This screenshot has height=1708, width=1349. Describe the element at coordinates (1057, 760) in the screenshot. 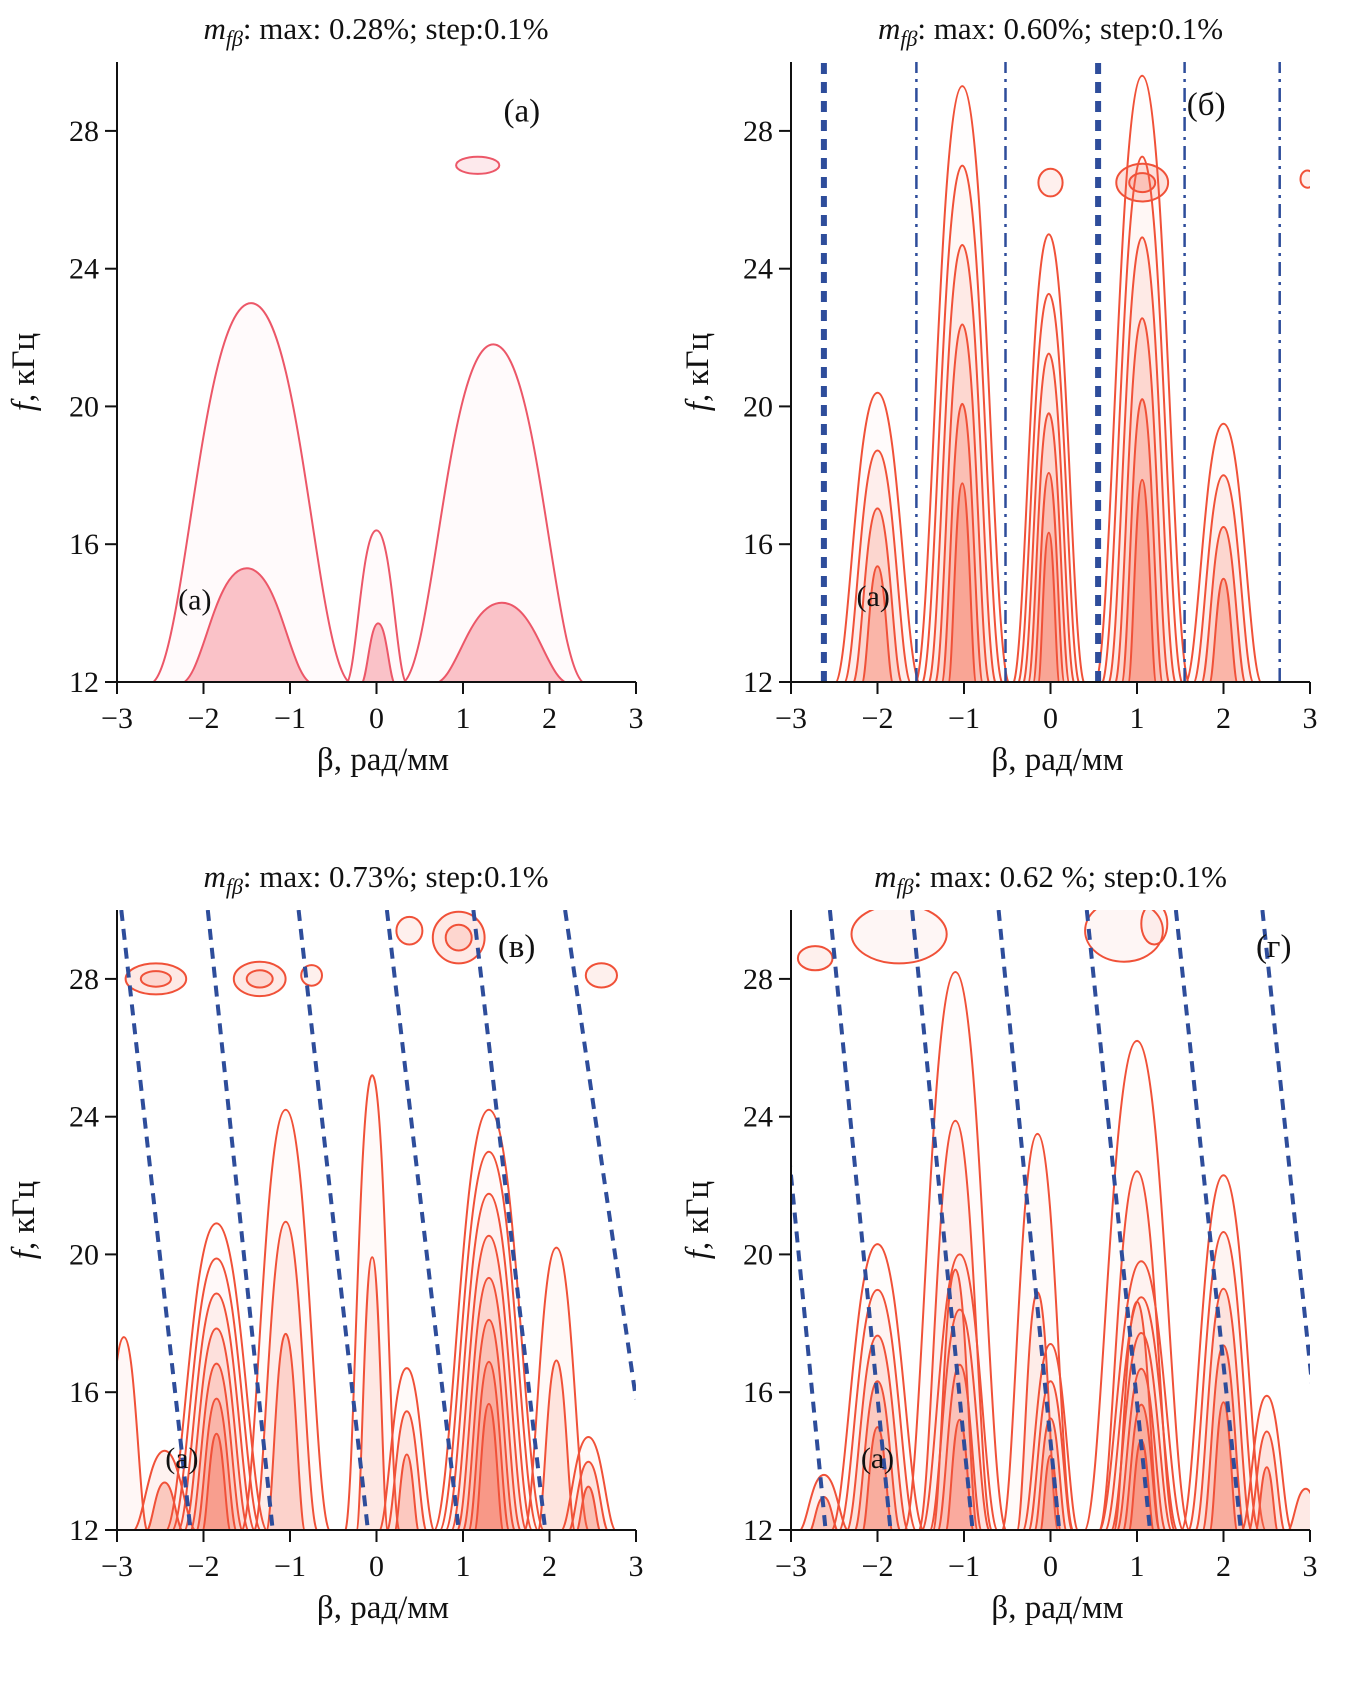

I see `x-axis-label-b: β, рад/мм` at that location.